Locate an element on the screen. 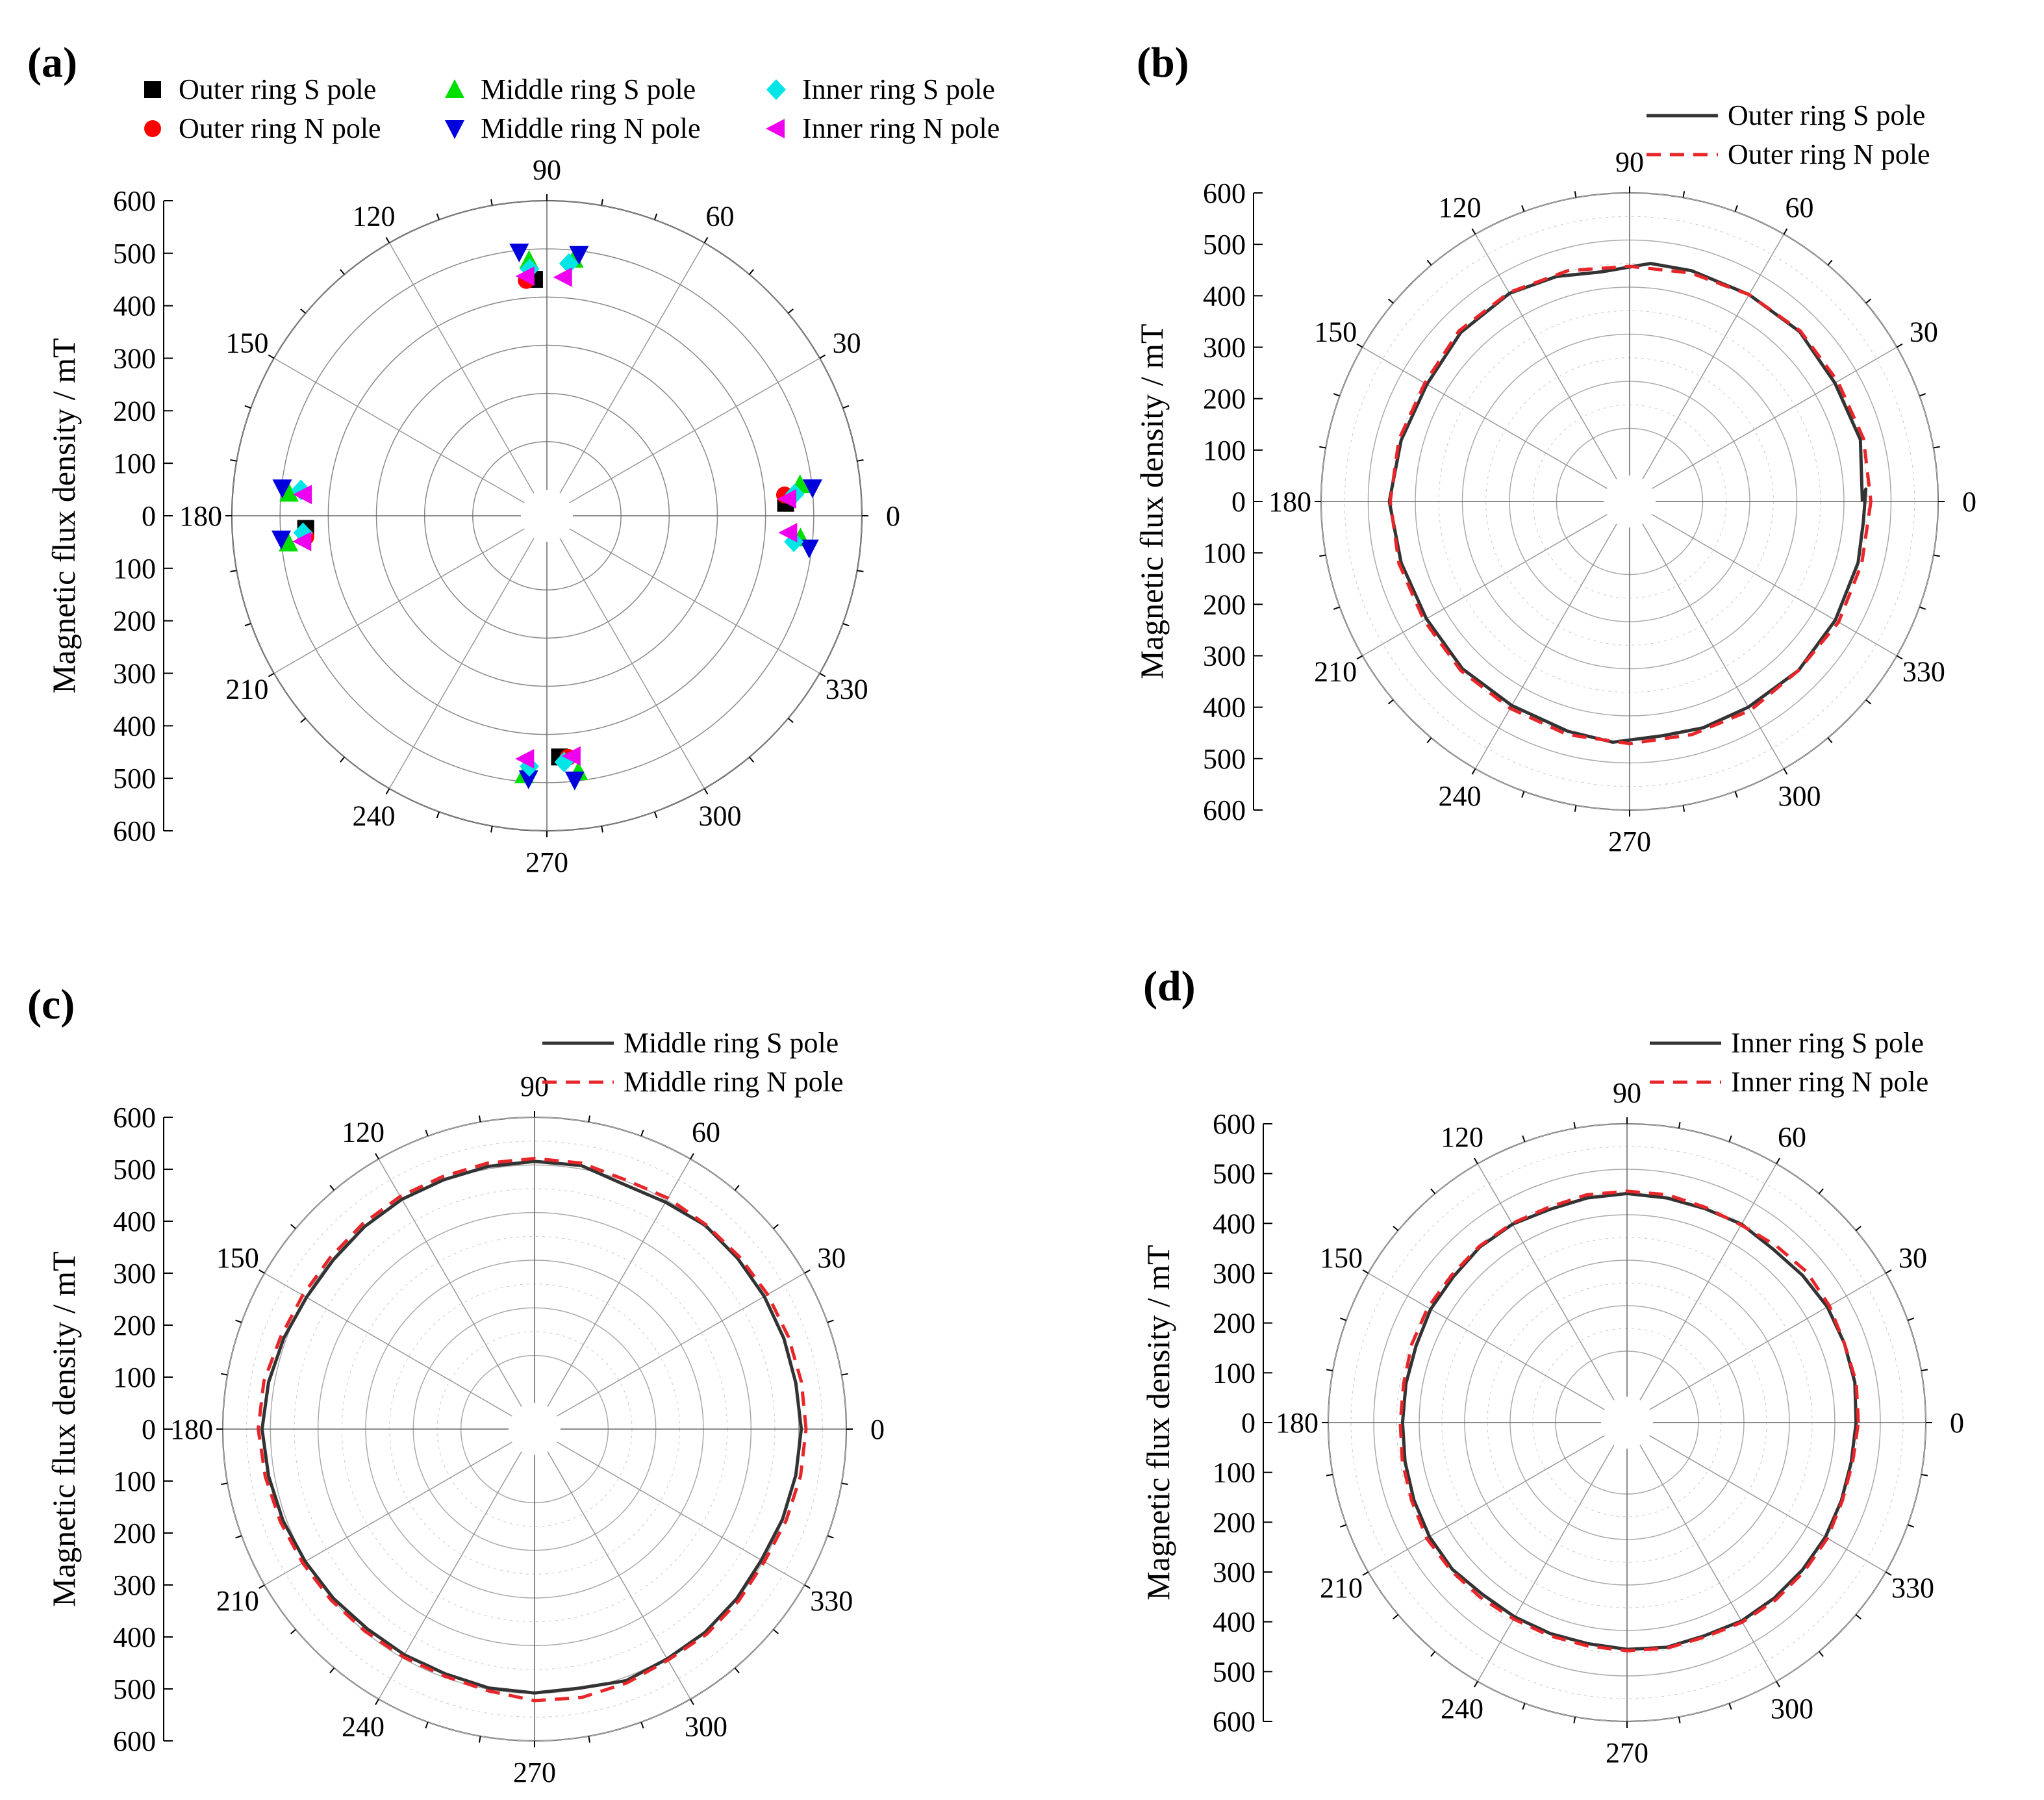  radial-tick-label: 100 is located at coordinates (1234, 1473).